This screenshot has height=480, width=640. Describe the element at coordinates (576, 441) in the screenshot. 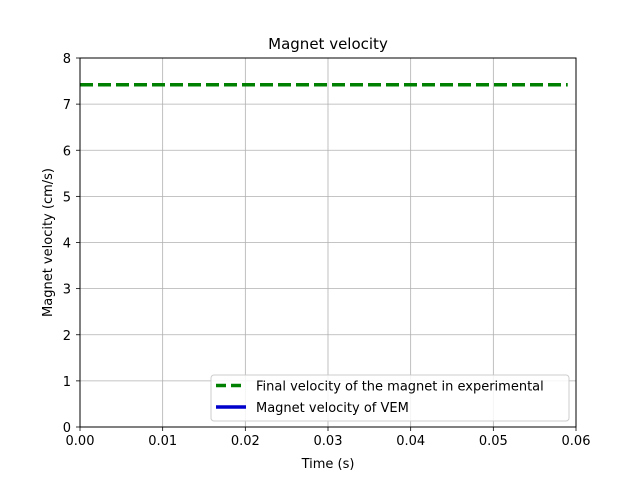

I see `x-tick-label: 0.06` at that location.